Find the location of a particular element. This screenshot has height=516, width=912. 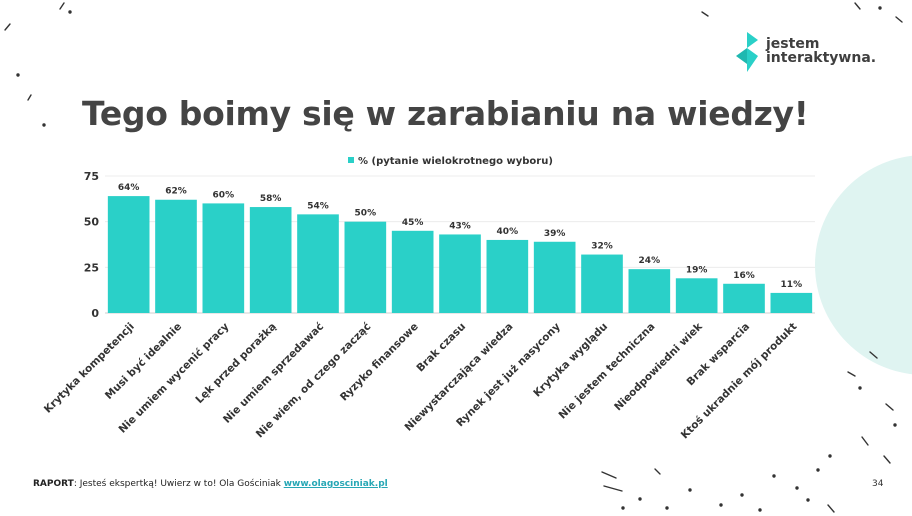

logo-text: jestem interaktywna. is located at coordinates (821, 51).